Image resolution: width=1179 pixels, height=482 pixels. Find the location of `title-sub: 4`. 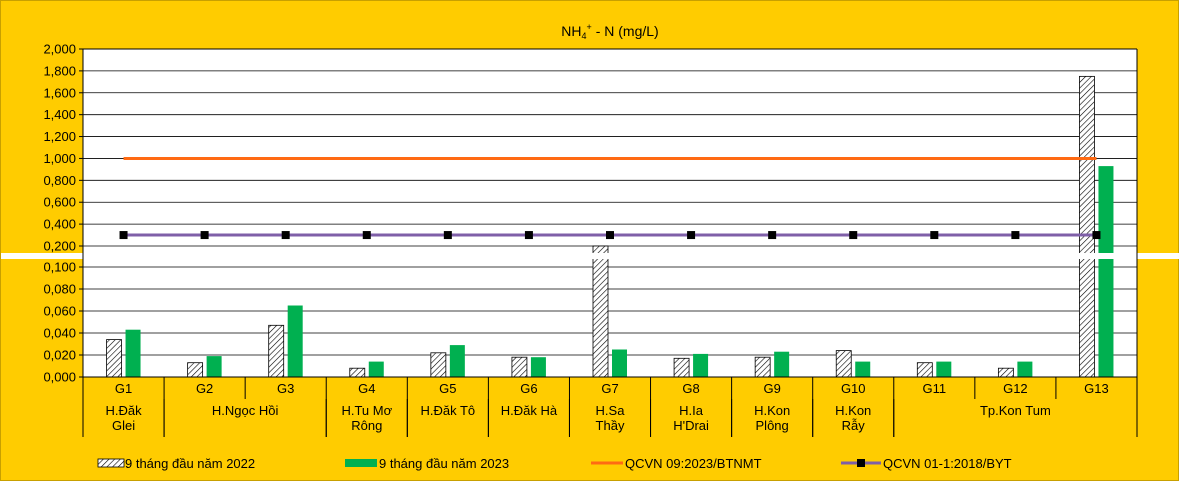

title-sub: 4 is located at coordinates (584, 36).